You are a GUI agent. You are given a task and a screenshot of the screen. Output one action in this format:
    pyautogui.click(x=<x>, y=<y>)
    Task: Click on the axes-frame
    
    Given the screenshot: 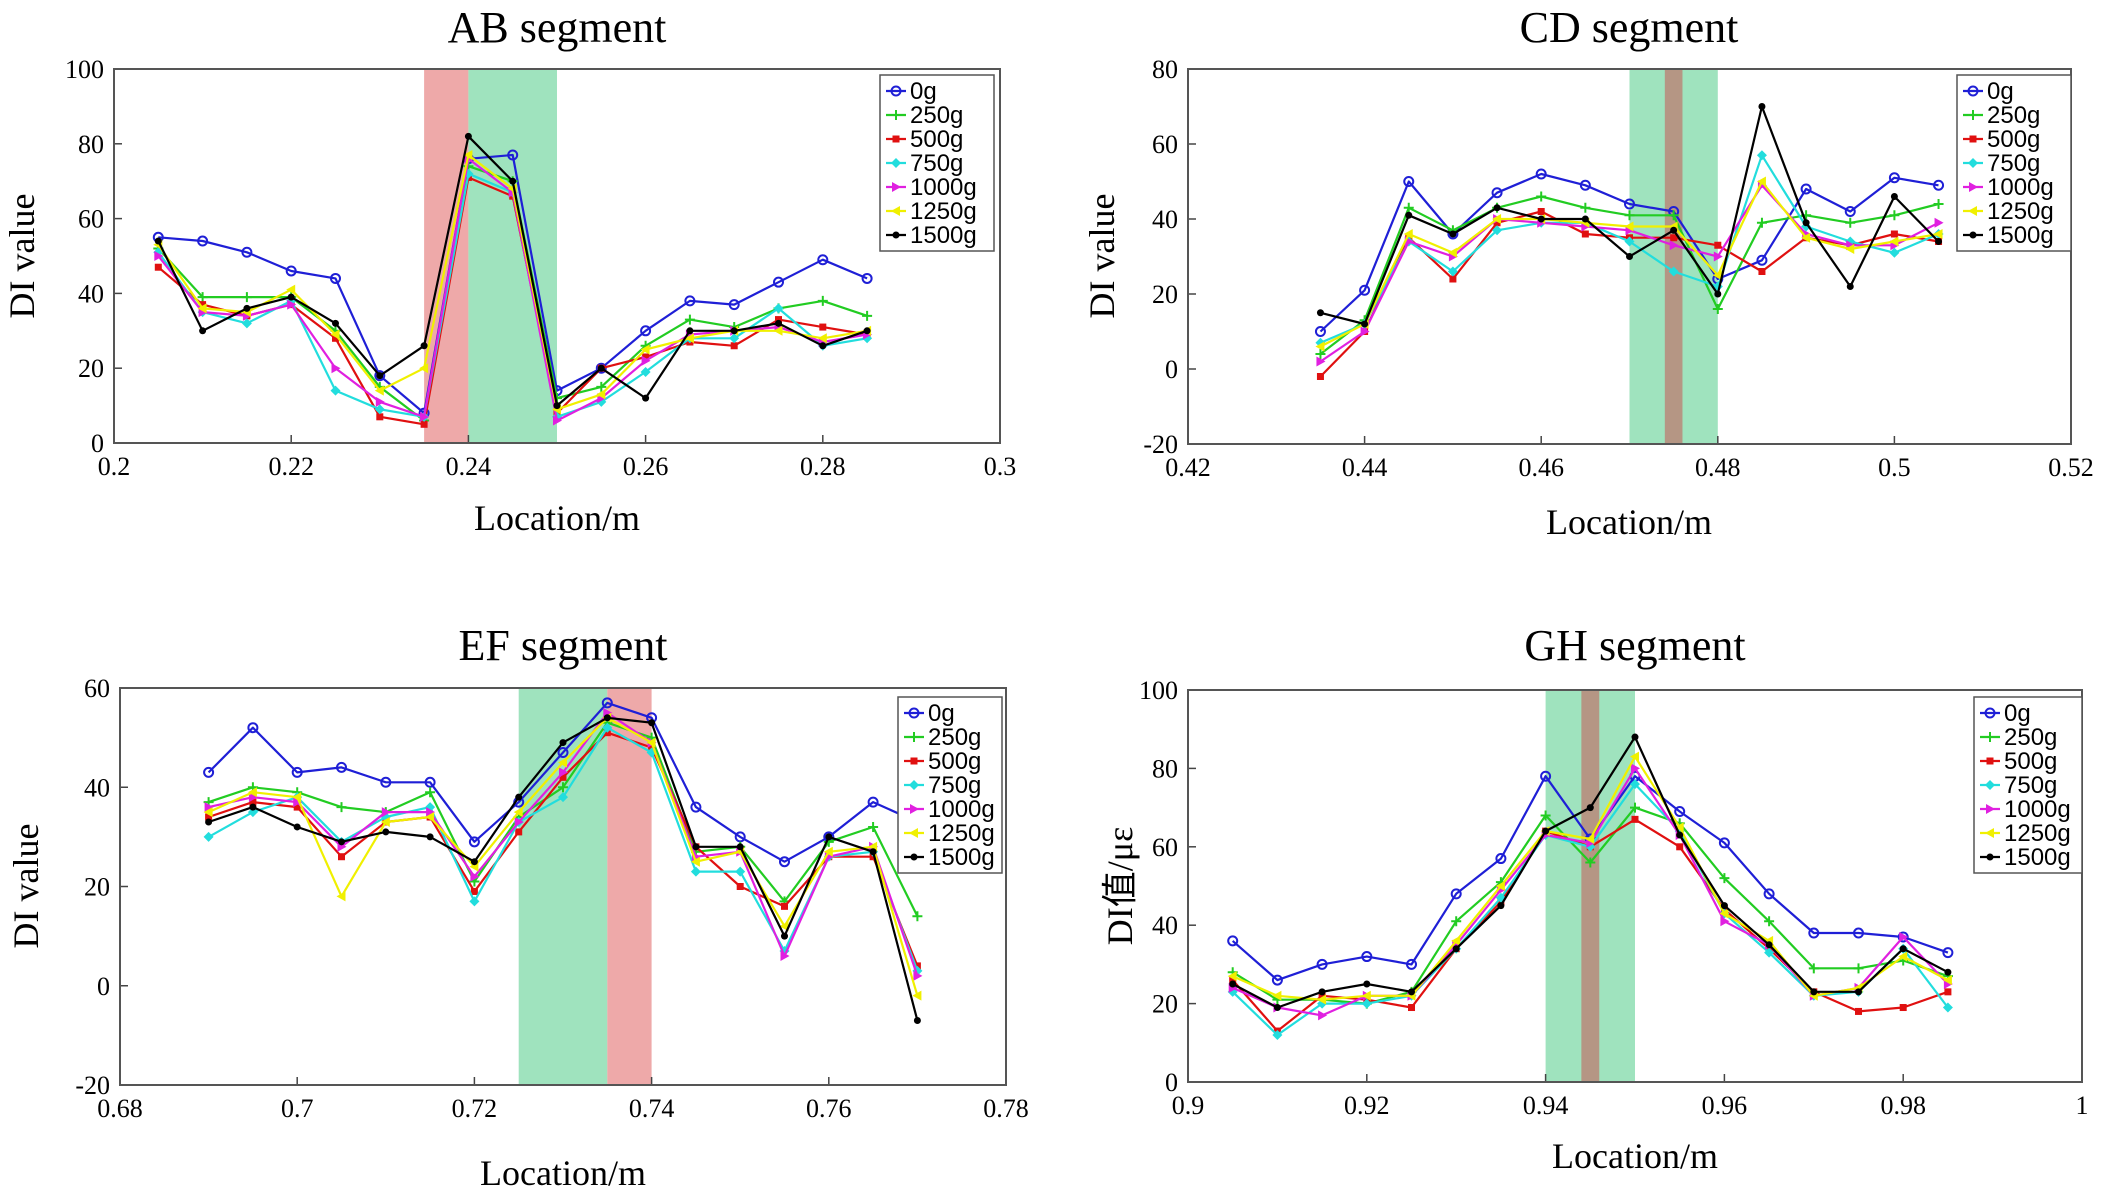 What is the action you would take?
    pyautogui.click(x=557, y=256)
    